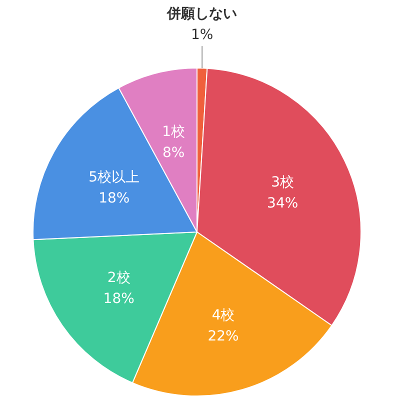 This screenshot has height=400, width=400. I want to click on slice-label: 併願しない, so click(202, 14).